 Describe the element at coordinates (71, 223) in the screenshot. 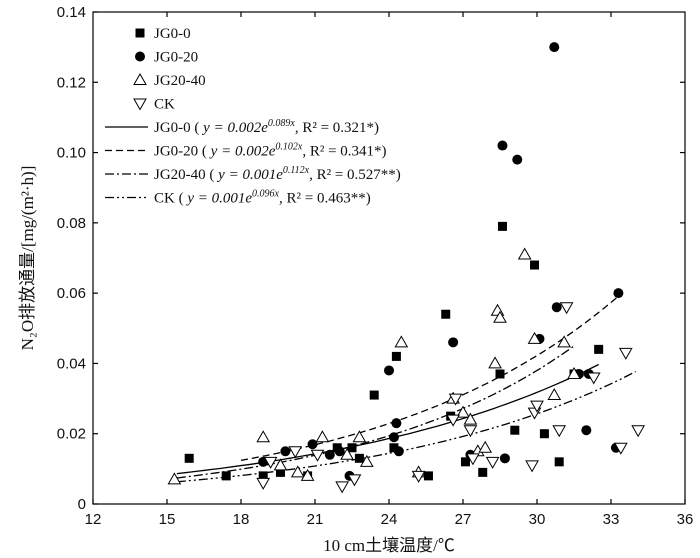

I see `y-tick-label: 0.08` at that location.